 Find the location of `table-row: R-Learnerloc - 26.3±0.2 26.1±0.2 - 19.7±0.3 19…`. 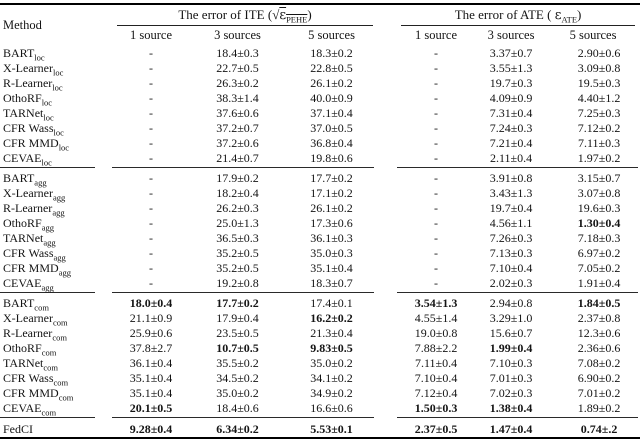

table-row: R-Learnerloc - 26.3±0.2 26.1±0.2 - 19.7±0.3 19… is located at coordinates (320, 83).